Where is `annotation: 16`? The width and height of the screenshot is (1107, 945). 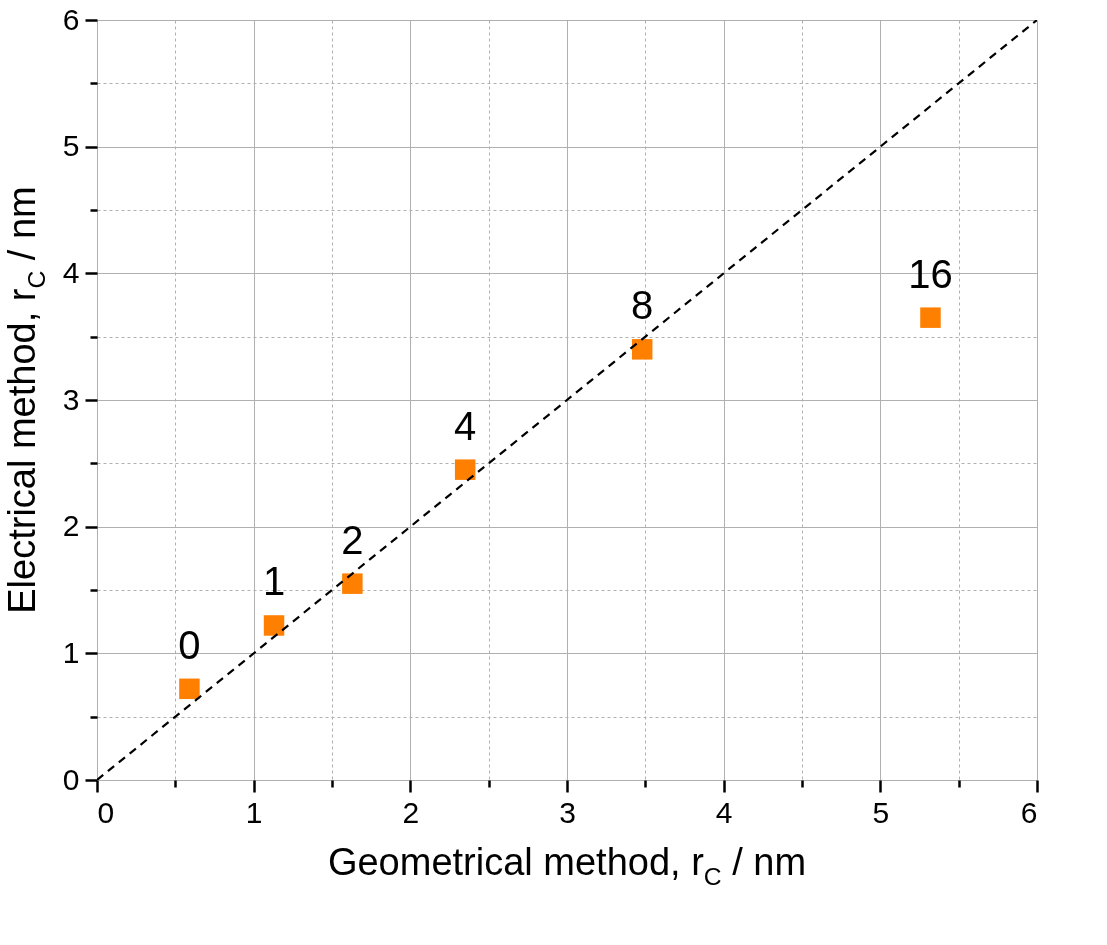
annotation: 16 is located at coordinates (930, 273).